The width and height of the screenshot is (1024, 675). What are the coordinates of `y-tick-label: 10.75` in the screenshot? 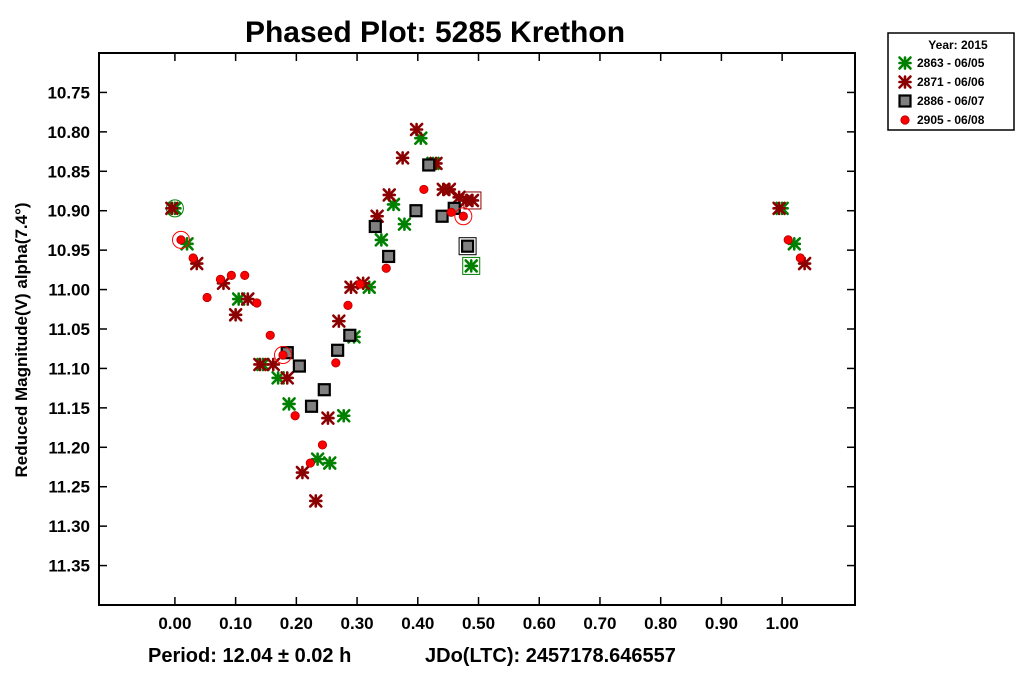 It's located at (68, 92).